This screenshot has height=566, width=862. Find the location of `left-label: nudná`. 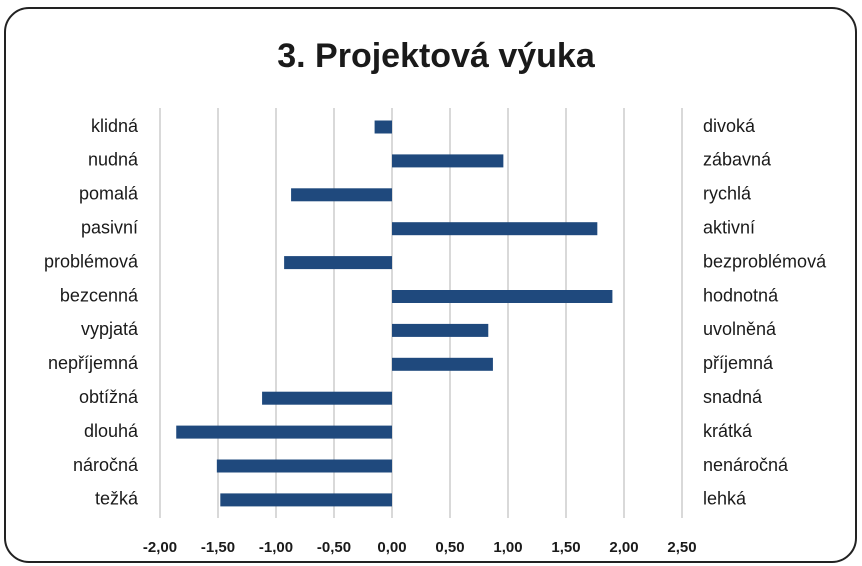

left-label: nudná is located at coordinates (113, 160).